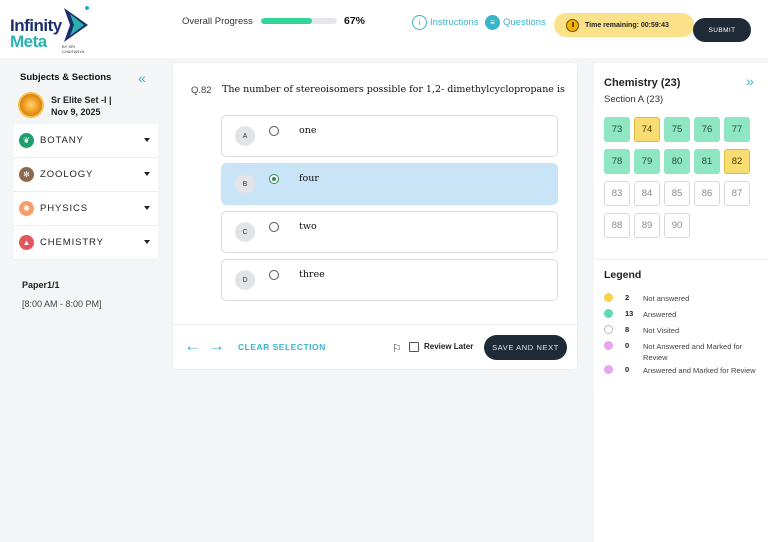 This screenshot has height=542, width=768. I want to click on legend-row: 2 Not answered, so click(684, 300).